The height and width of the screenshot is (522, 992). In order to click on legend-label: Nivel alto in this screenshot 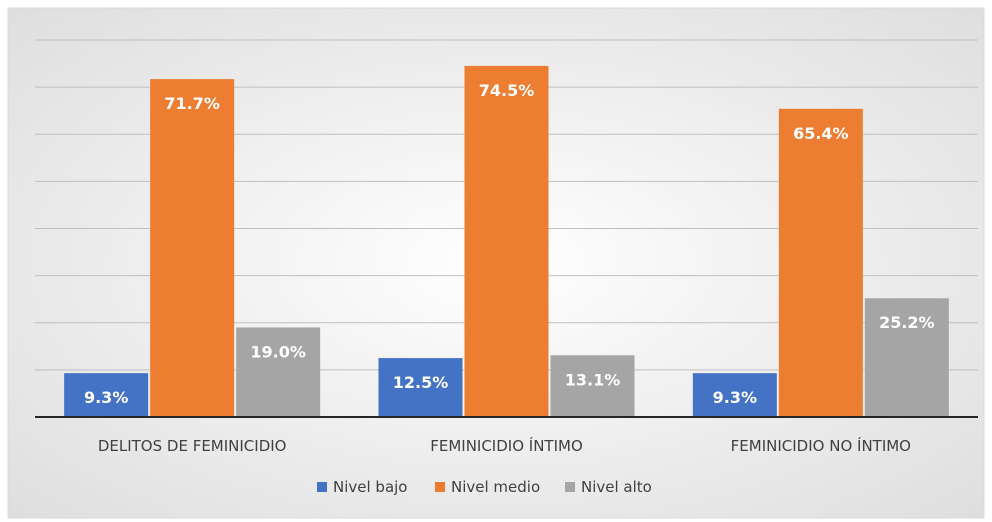, I will do `click(616, 487)`.